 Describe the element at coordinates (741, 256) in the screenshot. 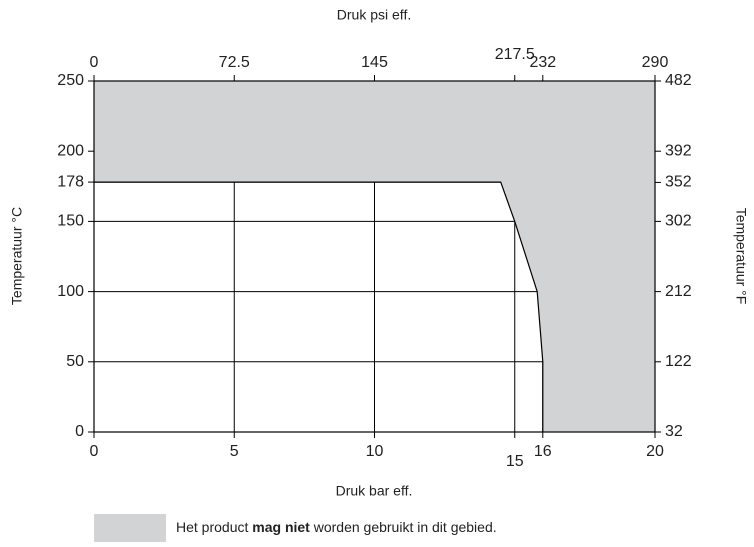

I see `y2-axis-label: Temperatuur °F` at that location.